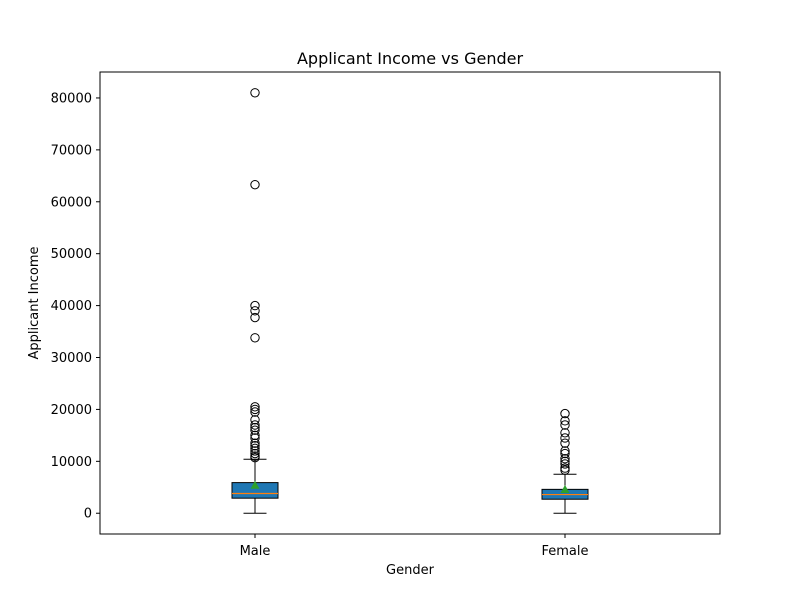 The height and width of the screenshot is (600, 800). Describe the element at coordinates (34, 302) in the screenshot. I see `y-axis-label: Applicant Income` at that location.